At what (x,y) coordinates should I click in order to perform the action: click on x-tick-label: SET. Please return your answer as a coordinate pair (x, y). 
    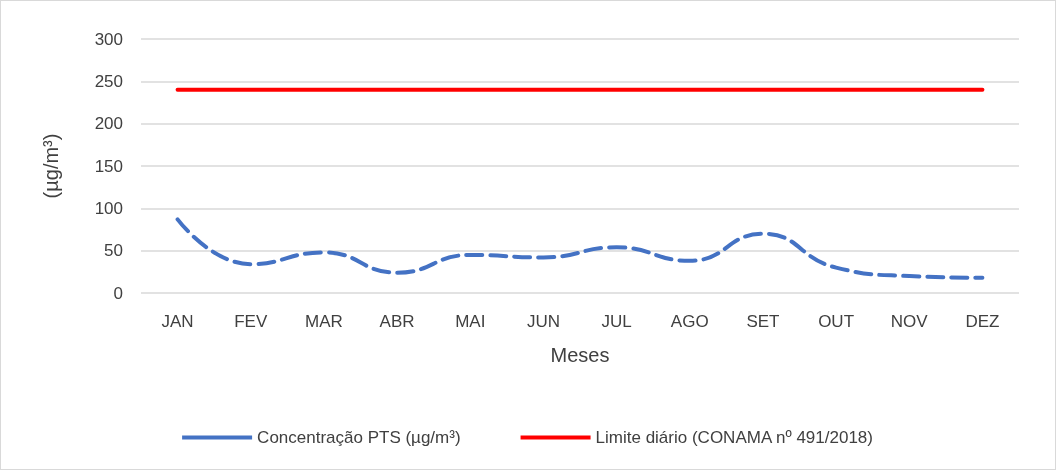
    Looking at the image, I should click on (763, 321).